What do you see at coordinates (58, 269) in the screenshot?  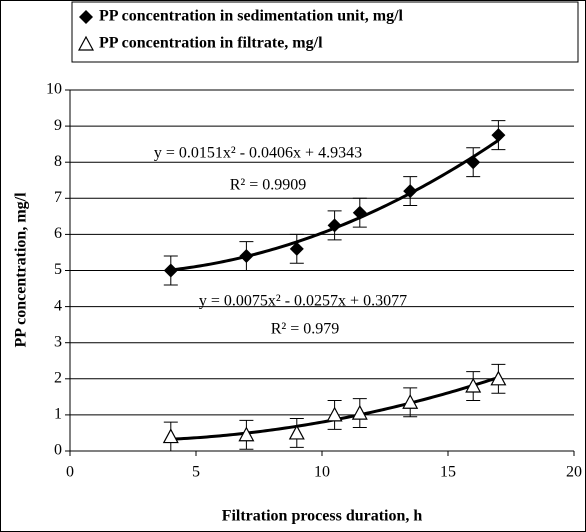 I see `y-tick-label: 5` at bounding box center [58, 269].